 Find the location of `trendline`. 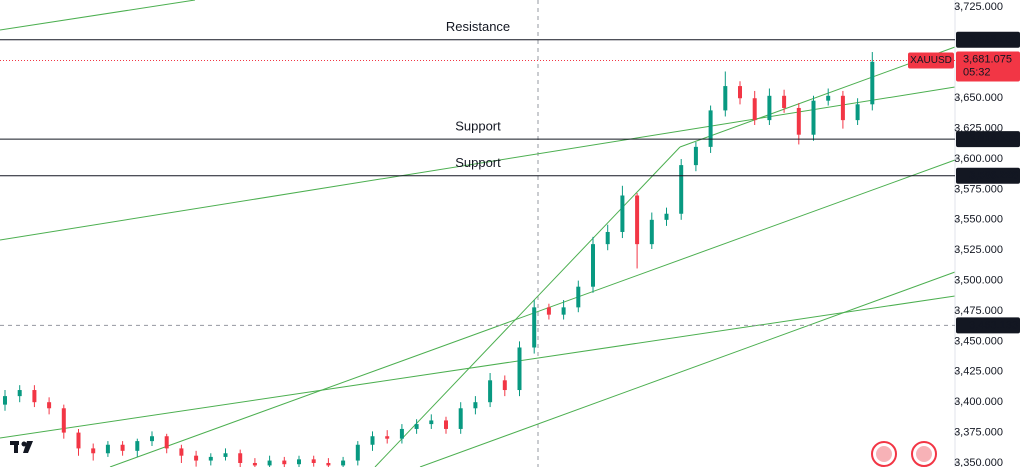

trendline is located at coordinates (98, 15).